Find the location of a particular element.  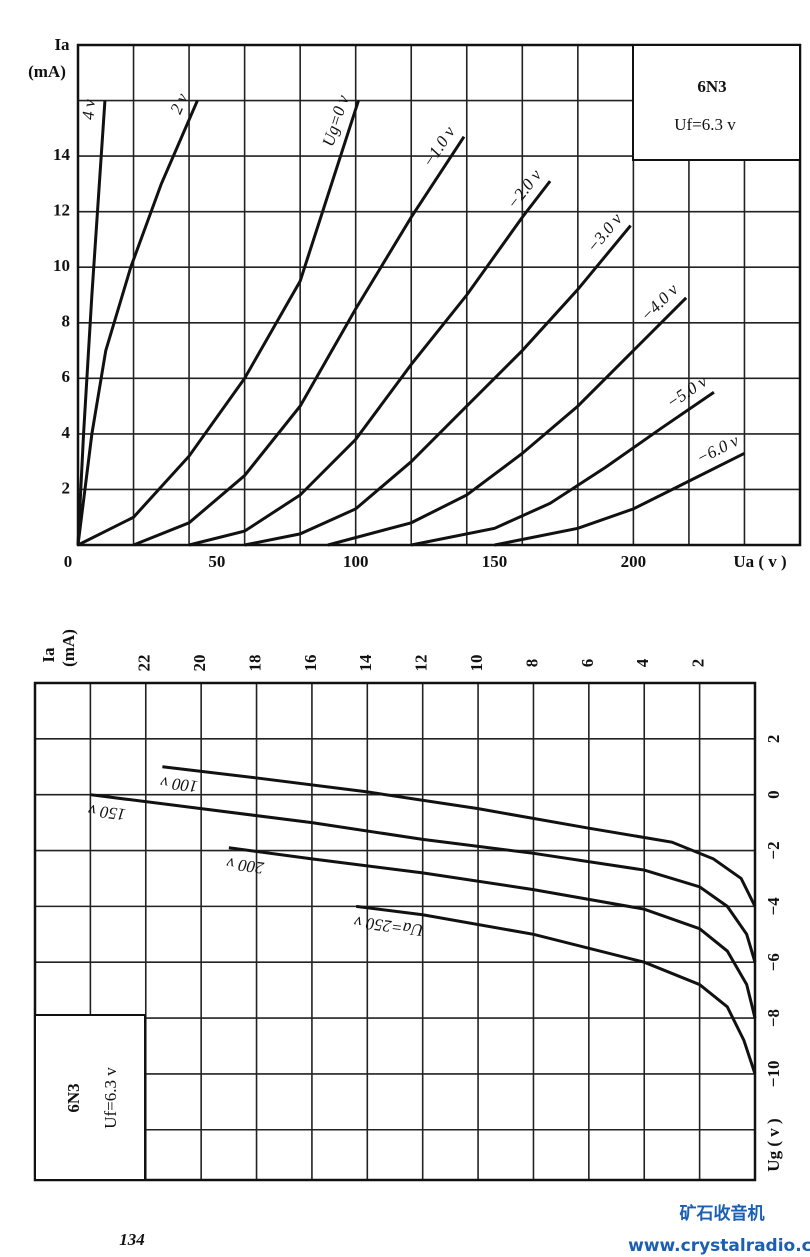

curve-label: 2 v is located at coordinates (179, 103).